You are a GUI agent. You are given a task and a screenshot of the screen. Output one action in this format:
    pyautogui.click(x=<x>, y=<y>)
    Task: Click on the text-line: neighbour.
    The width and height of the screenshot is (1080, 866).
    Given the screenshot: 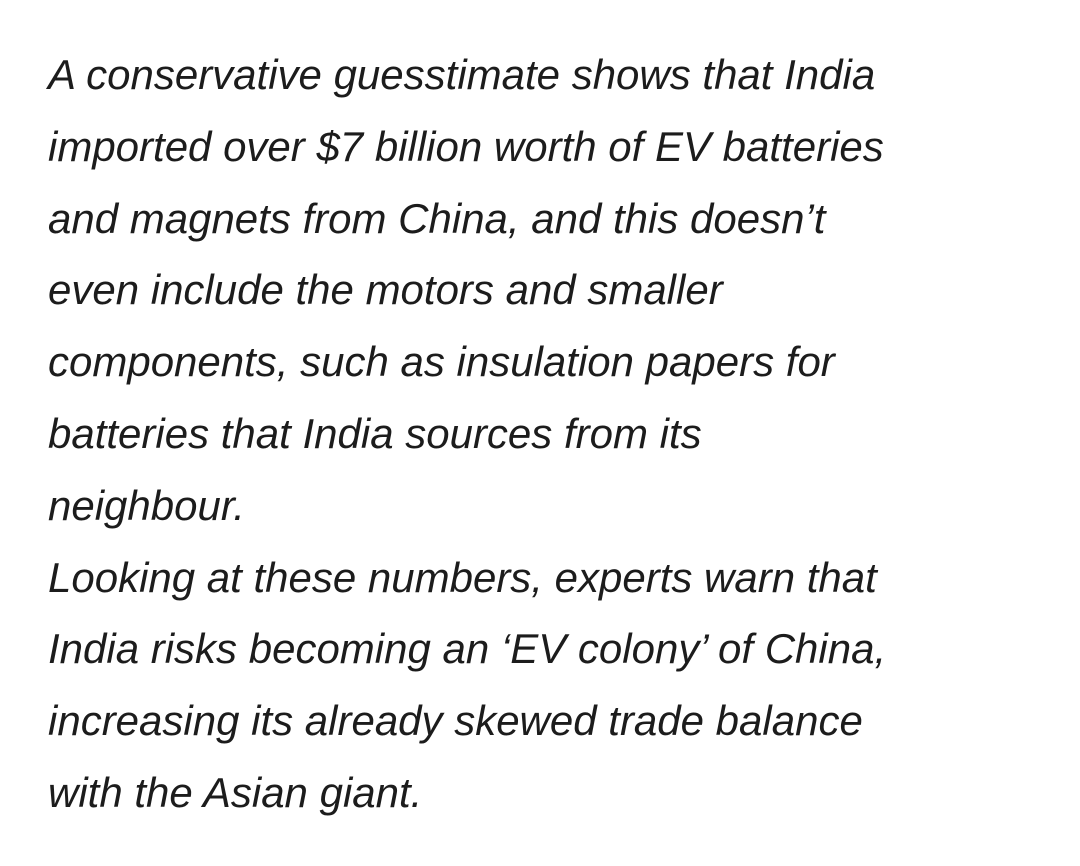 What is the action you would take?
    pyautogui.click(x=146, y=505)
    